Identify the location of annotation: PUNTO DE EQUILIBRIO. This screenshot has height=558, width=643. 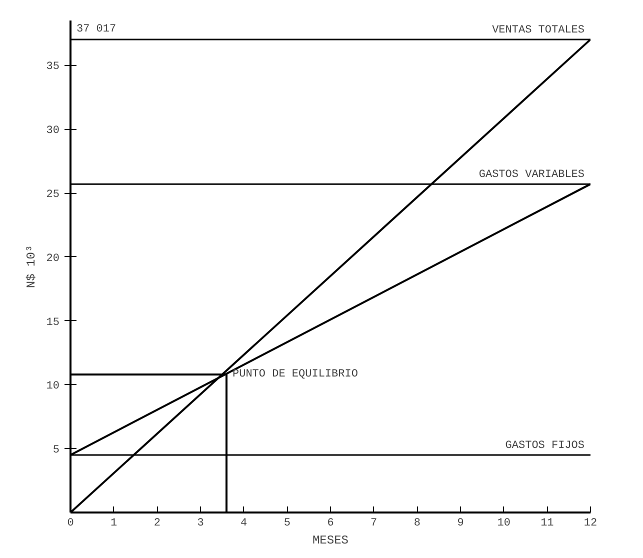
(295, 374).